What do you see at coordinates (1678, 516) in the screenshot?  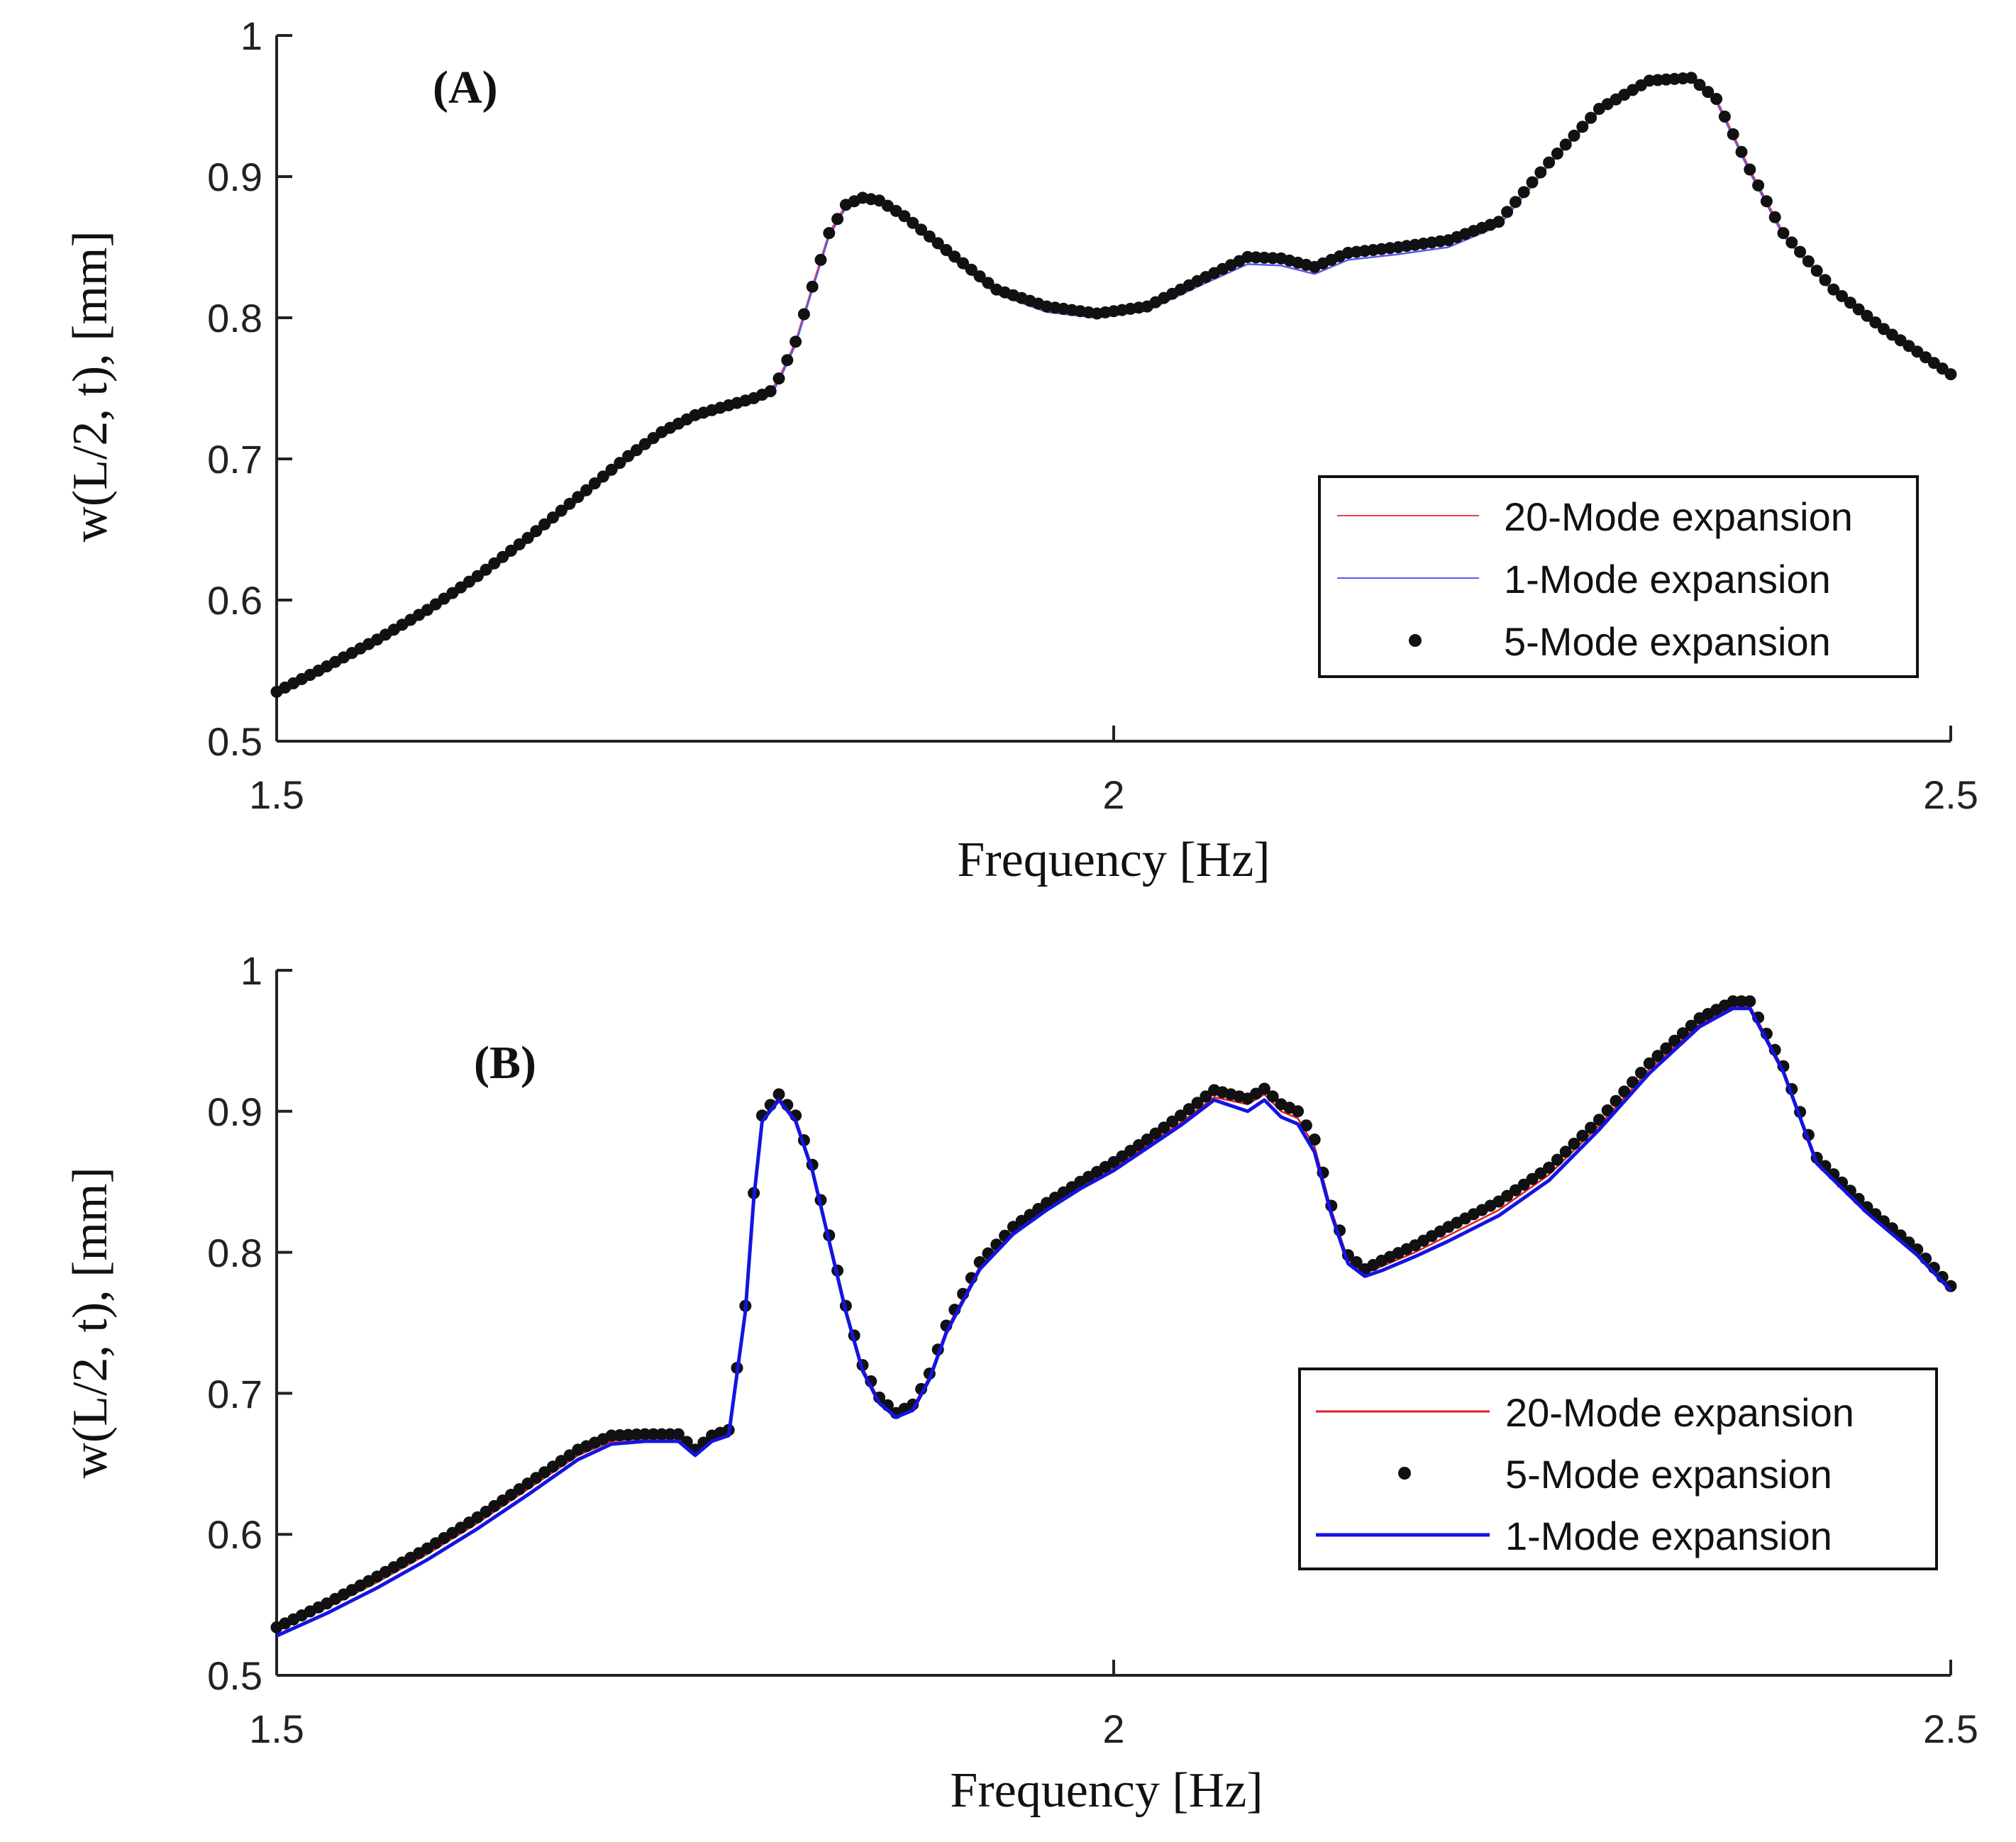 I see `panel-a-legend-20mode: 20-Mode expansion` at bounding box center [1678, 516].